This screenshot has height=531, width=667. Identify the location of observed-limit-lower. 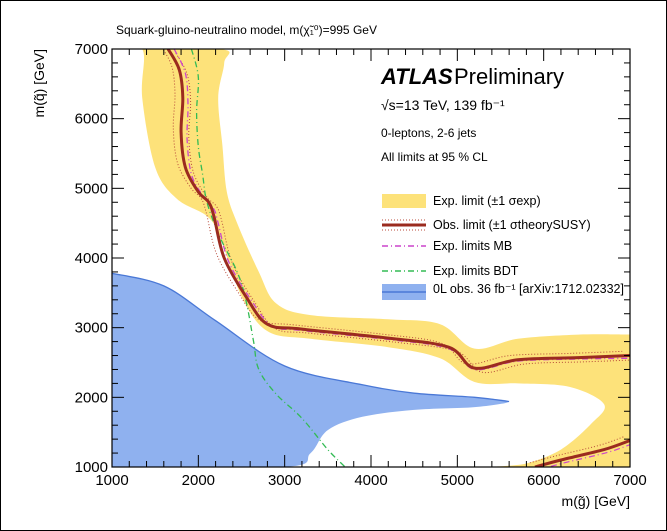
(582, 453).